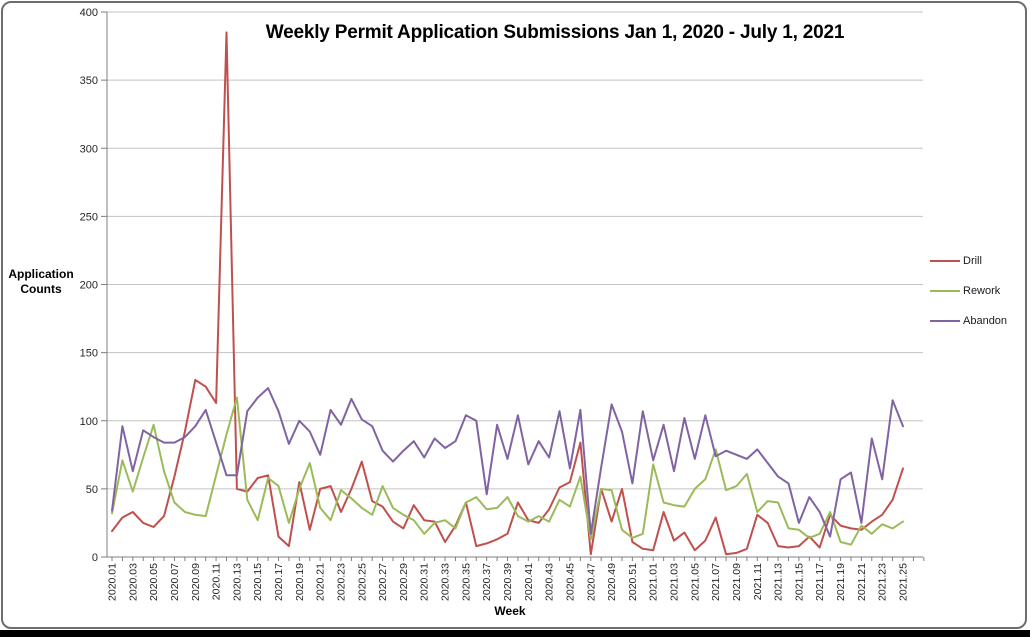  I want to click on x-tick-label: 2020.07, so click(175, 582).